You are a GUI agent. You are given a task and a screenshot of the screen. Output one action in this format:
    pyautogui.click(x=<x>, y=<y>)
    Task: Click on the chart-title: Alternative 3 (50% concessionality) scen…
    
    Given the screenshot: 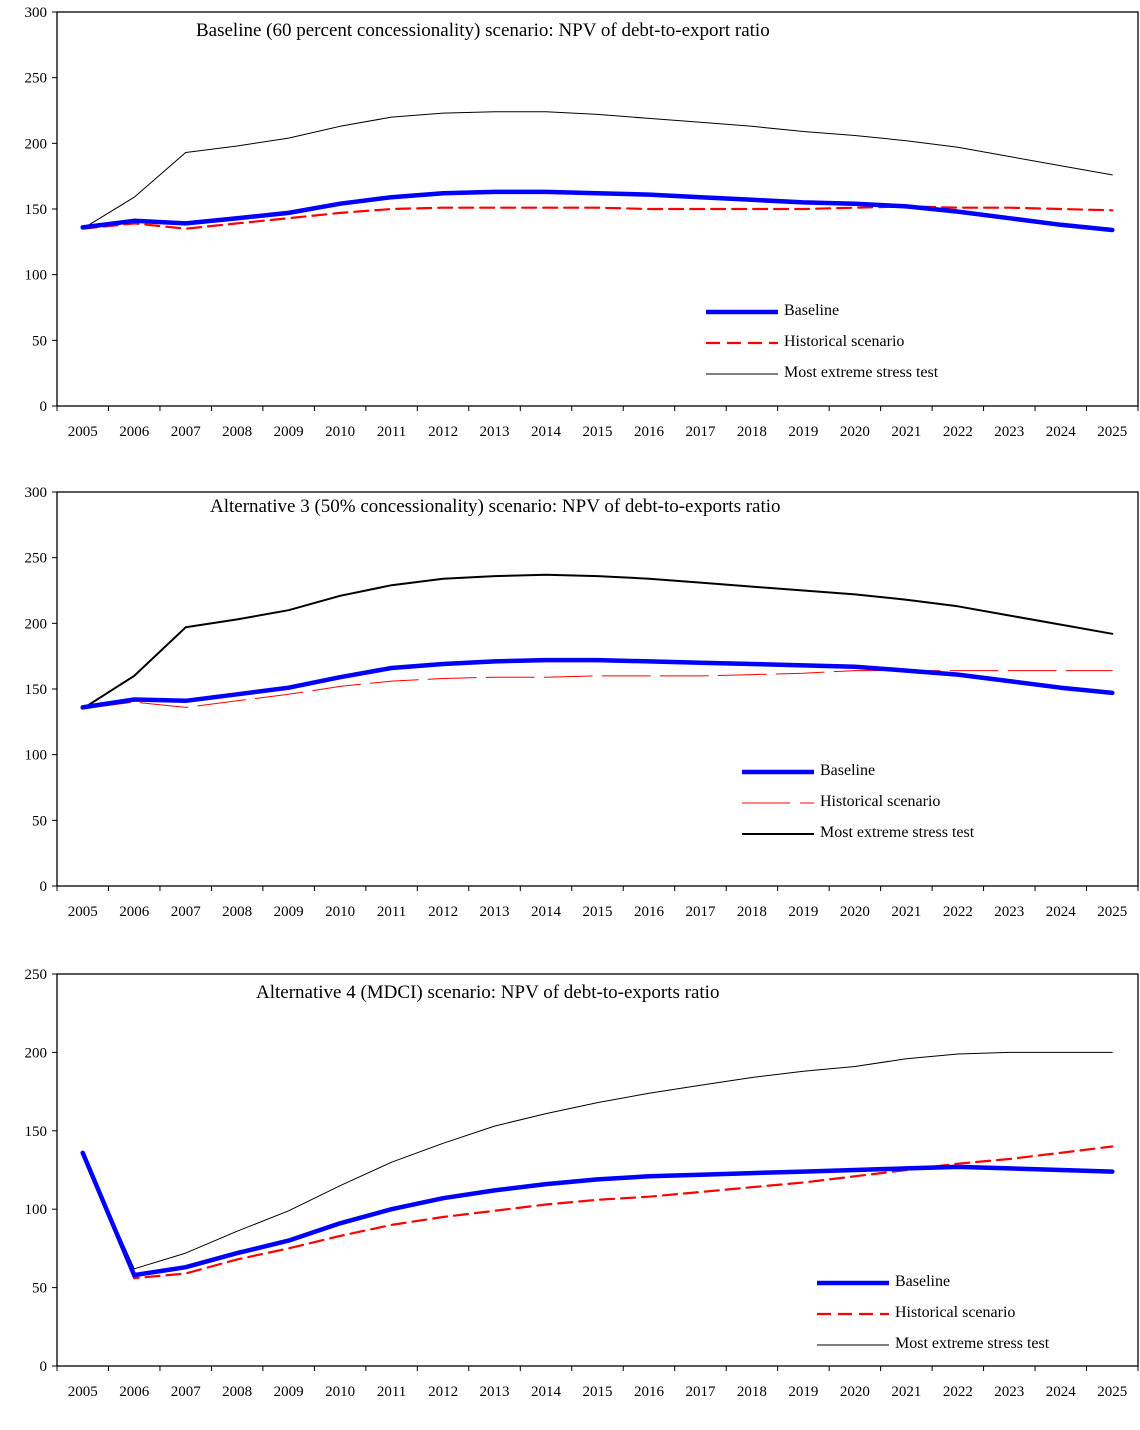 What is the action you would take?
    pyautogui.click(x=495, y=506)
    